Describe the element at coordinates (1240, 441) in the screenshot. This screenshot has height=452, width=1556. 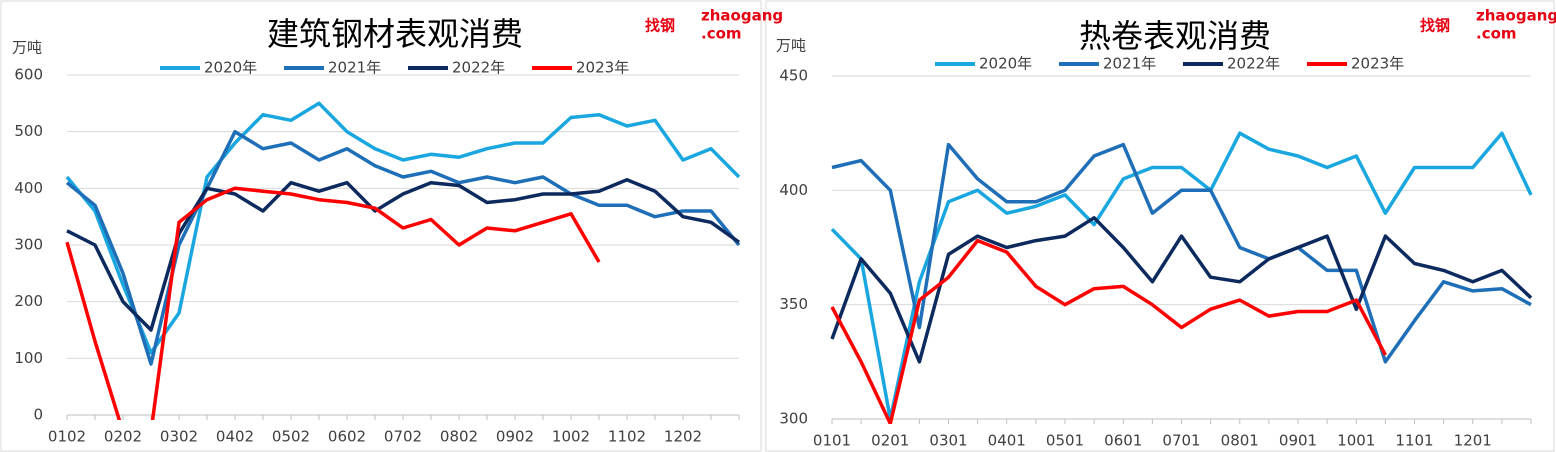
I see `x-tick-label: 0801` at that location.